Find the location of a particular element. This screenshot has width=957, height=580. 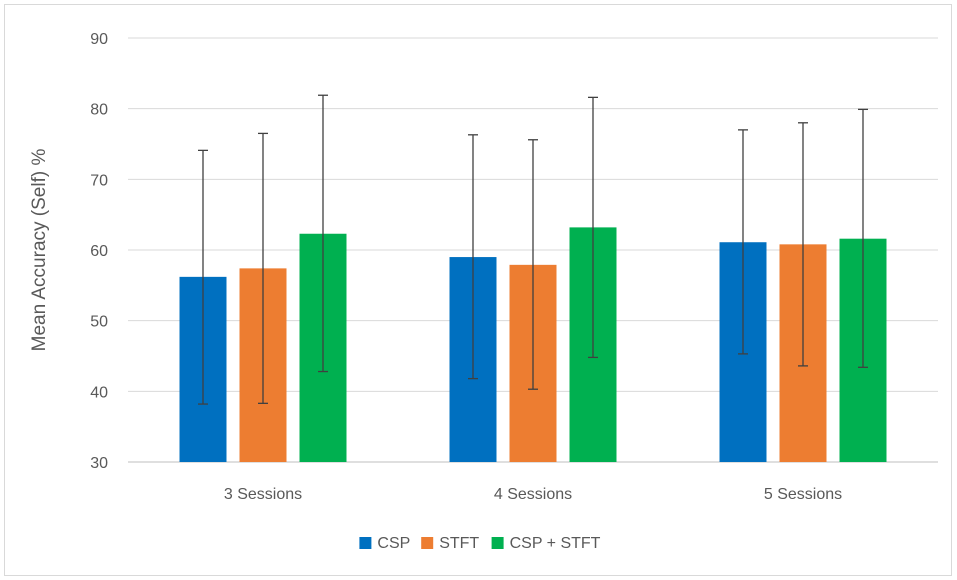

y-tick-label: 40 is located at coordinates (99, 392).